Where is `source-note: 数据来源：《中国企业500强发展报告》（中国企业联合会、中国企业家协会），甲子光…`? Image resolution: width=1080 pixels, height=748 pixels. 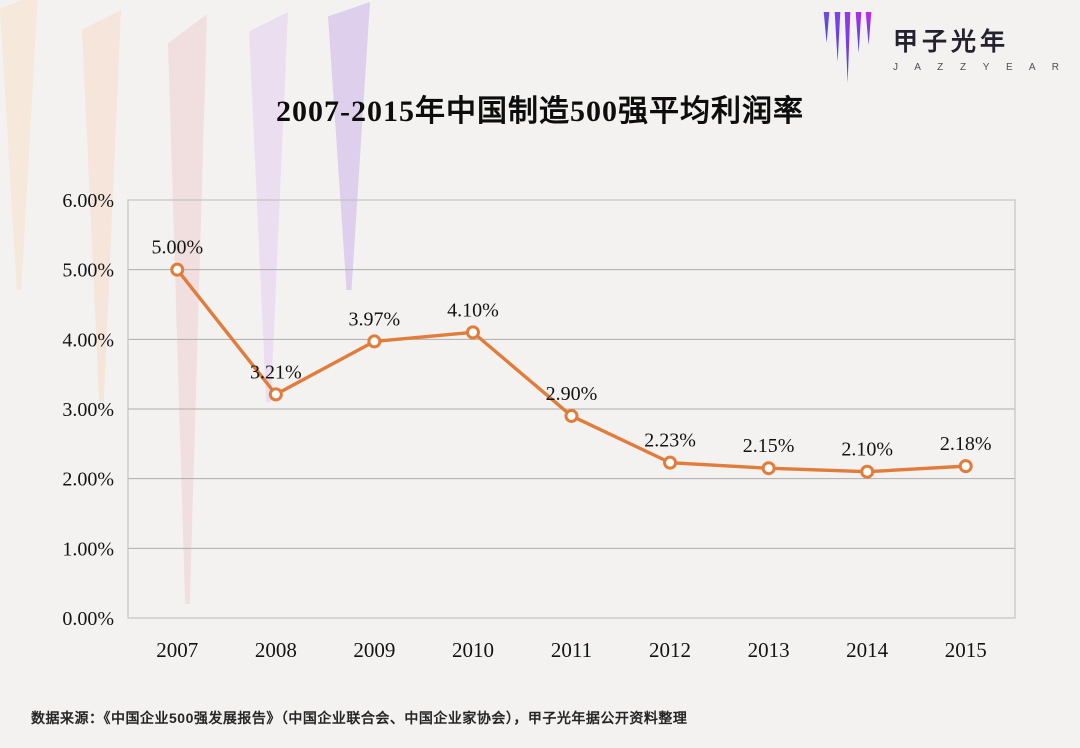
source-note: 数据来源：《中国企业500强发展报告》（中国企业联合会、中国企业家协会），甲子光… is located at coordinates (359, 718).